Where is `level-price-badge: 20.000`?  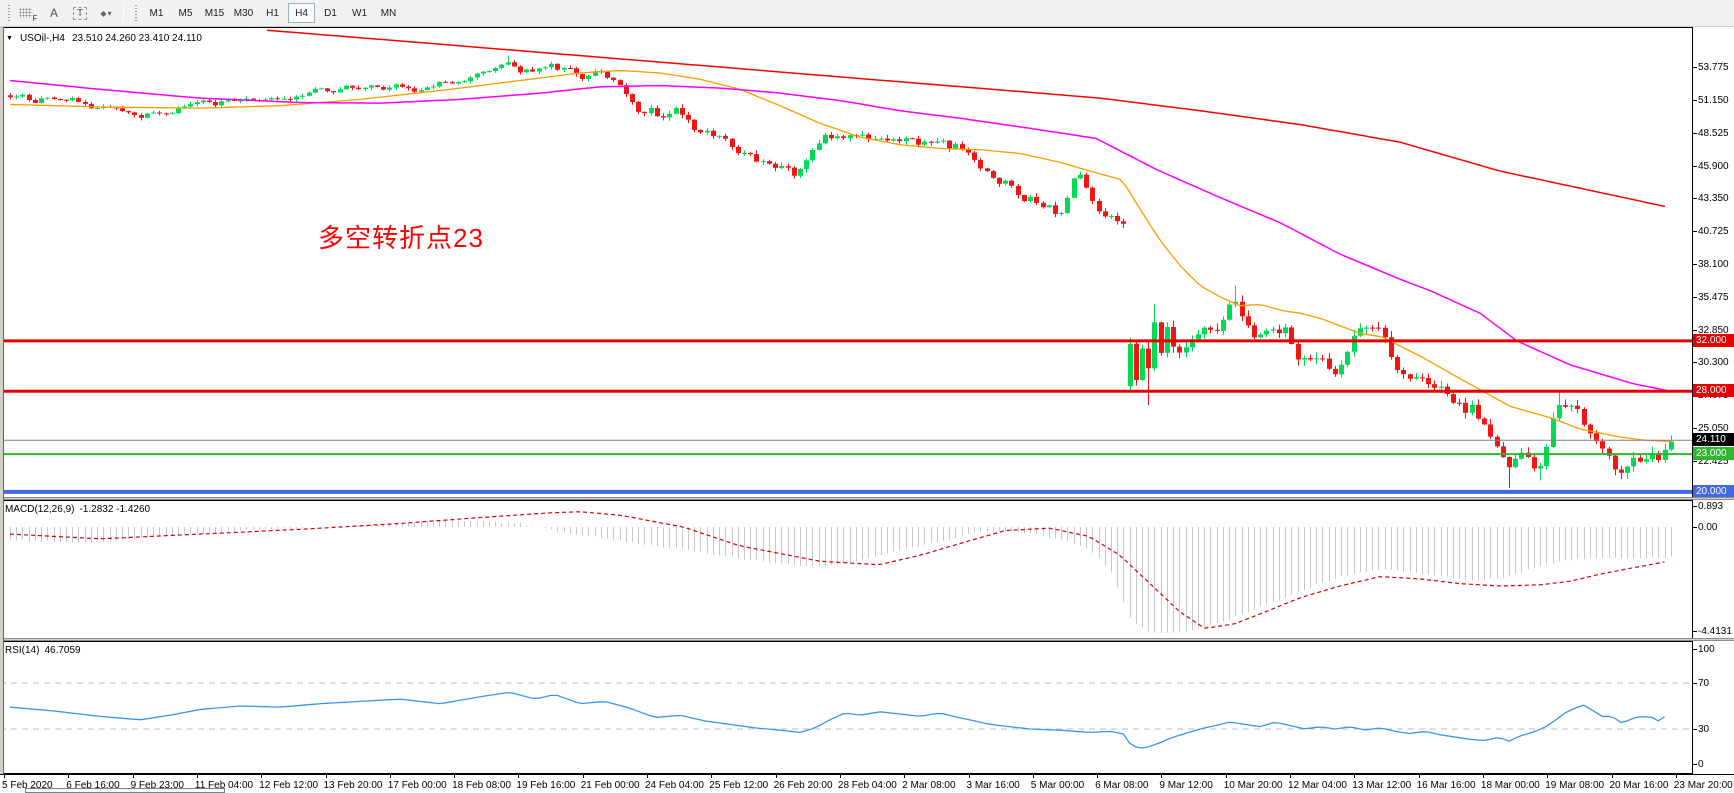
level-price-badge: 20.000 is located at coordinates (1713, 491).